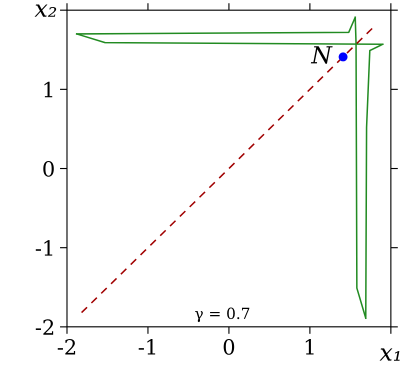 Image resolution: width=411 pixels, height=377 pixels. Describe the element at coordinates (390, 354) in the screenshot. I see `x-axis-title: x₁` at that location.